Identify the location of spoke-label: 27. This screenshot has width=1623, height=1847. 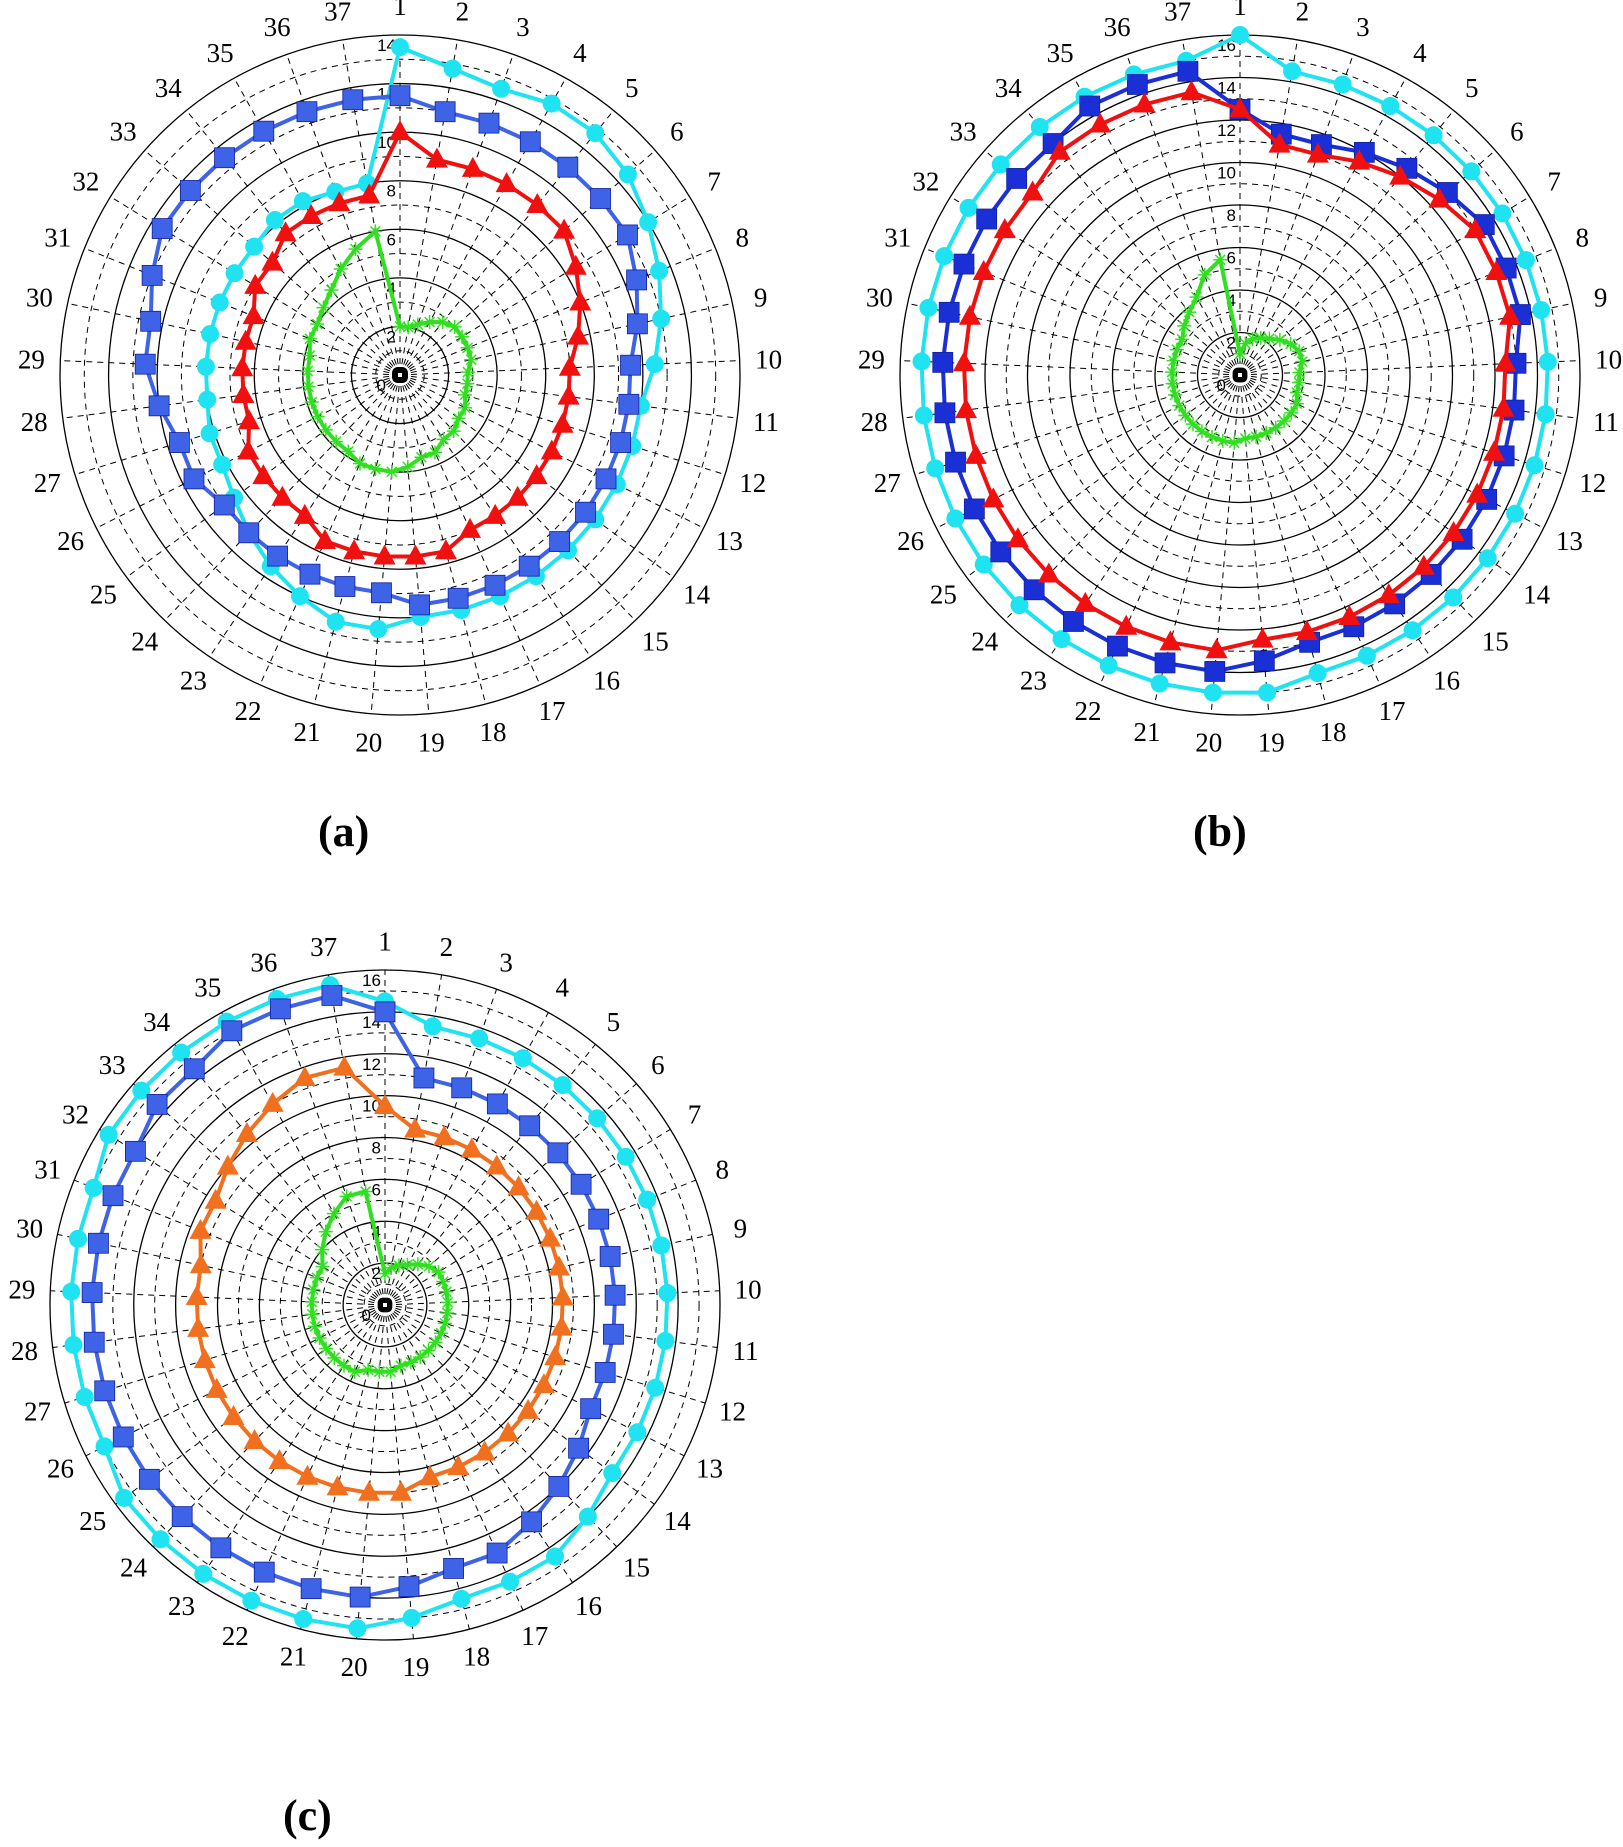
(47, 483).